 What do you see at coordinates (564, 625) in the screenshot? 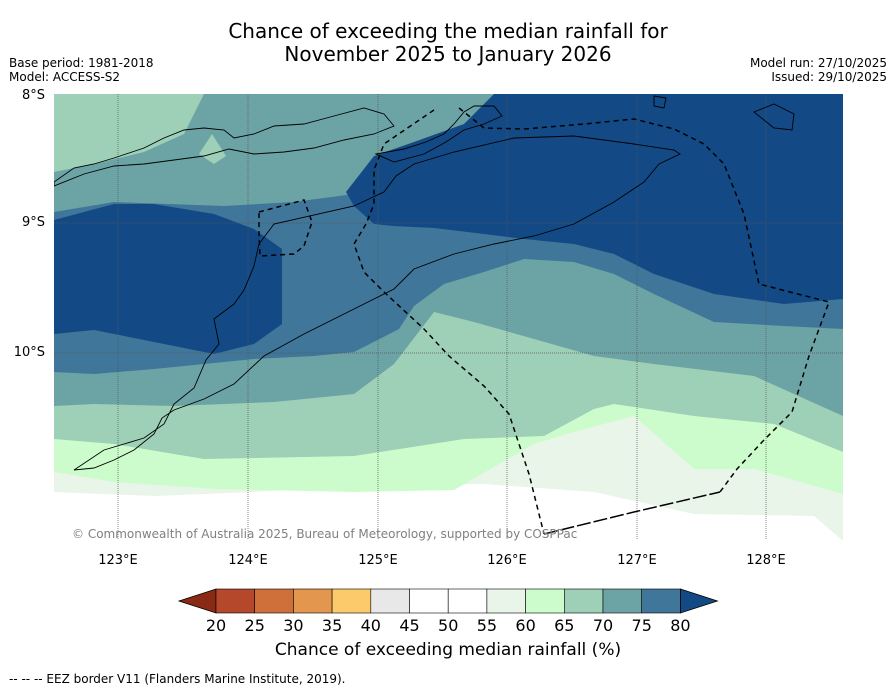
I see `colorbar-tick-65: 65` at bounding box center [564, 625].